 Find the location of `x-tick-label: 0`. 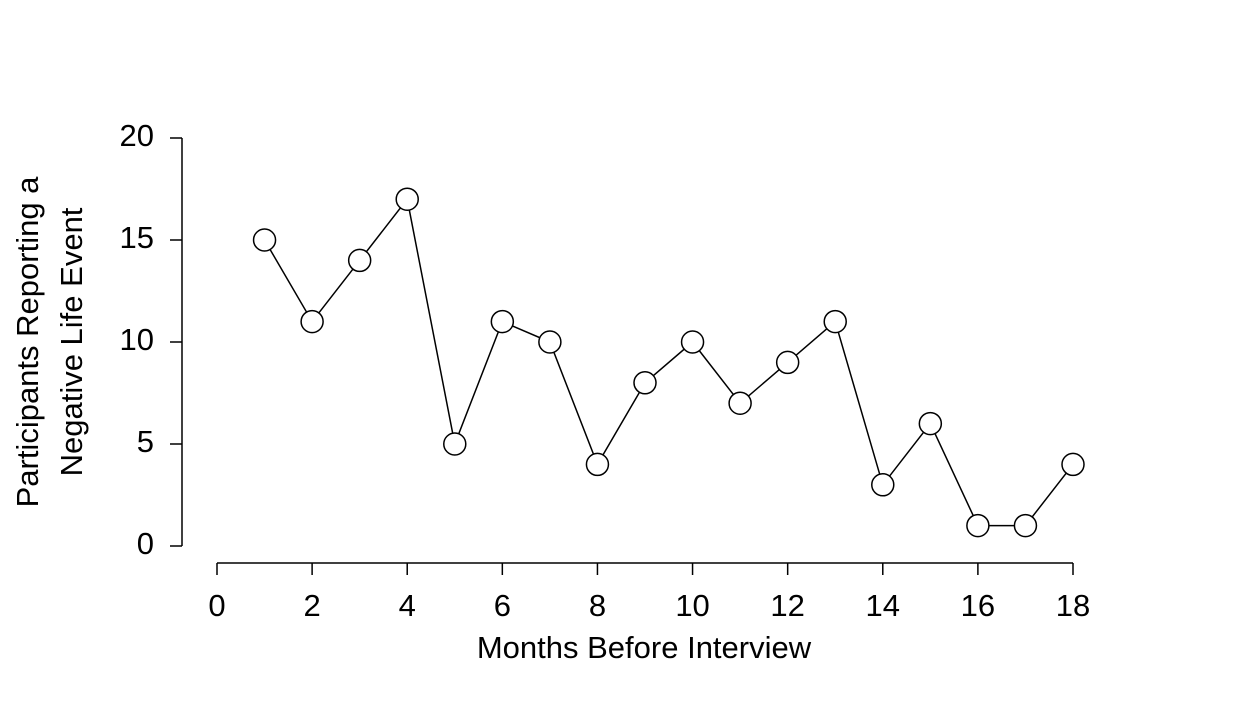

x-tick-label: 0 is located at coordinates (216, 605).